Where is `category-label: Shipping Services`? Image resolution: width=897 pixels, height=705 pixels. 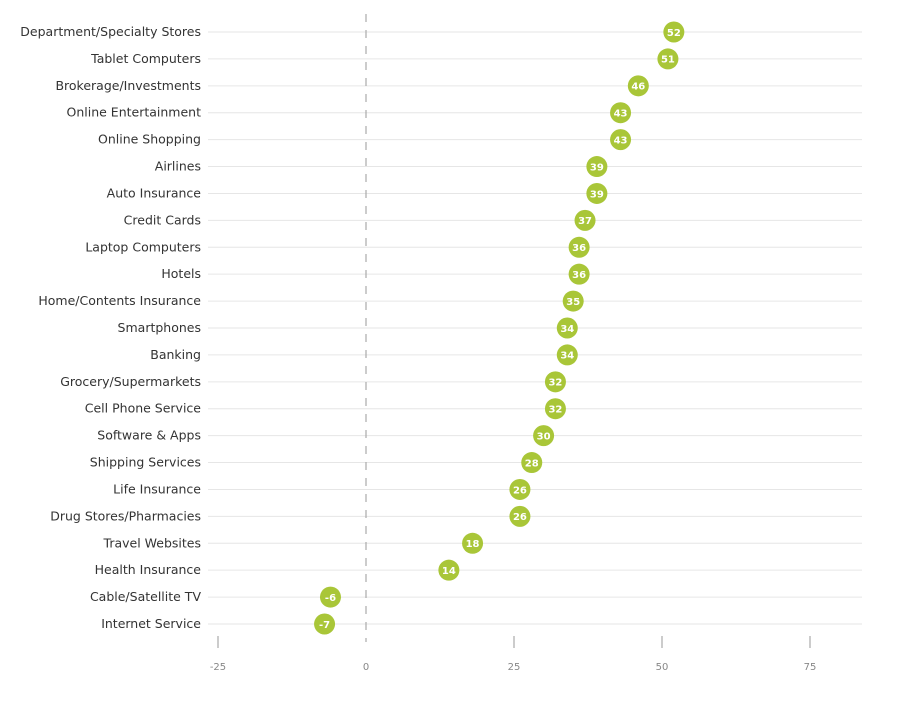
category-label: Shipping Services is located at coordinates (145, 462).